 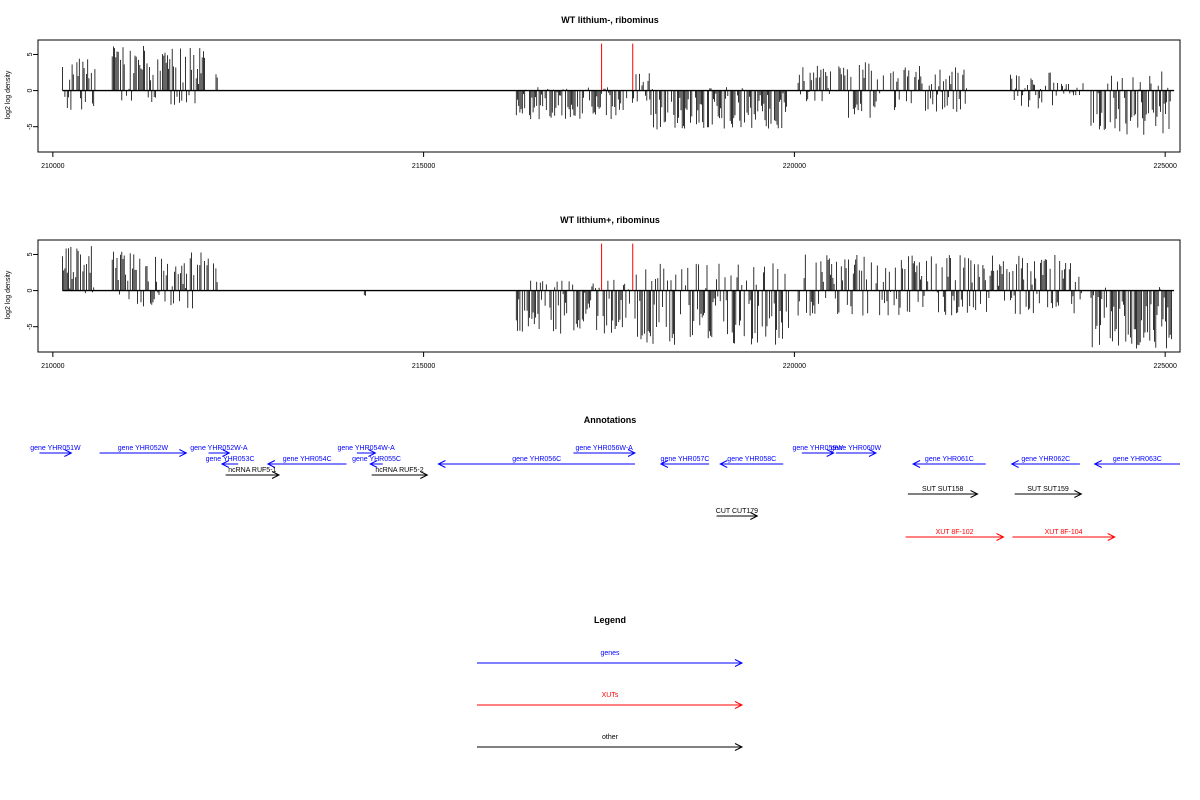 I want to click on feature-gene-yhr052w-a: gene YHR052W-A, so click(x=219, y=451).